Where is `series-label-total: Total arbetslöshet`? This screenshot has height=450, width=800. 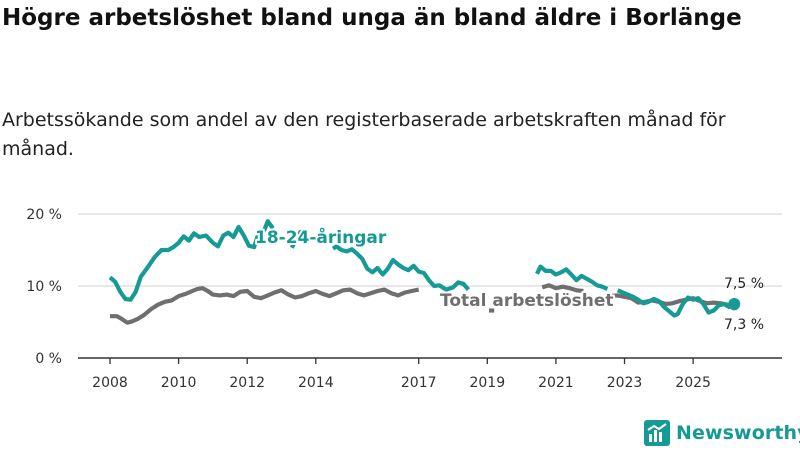
series-label-total: Total arbetslöshet is located at coordinates (527, 301).